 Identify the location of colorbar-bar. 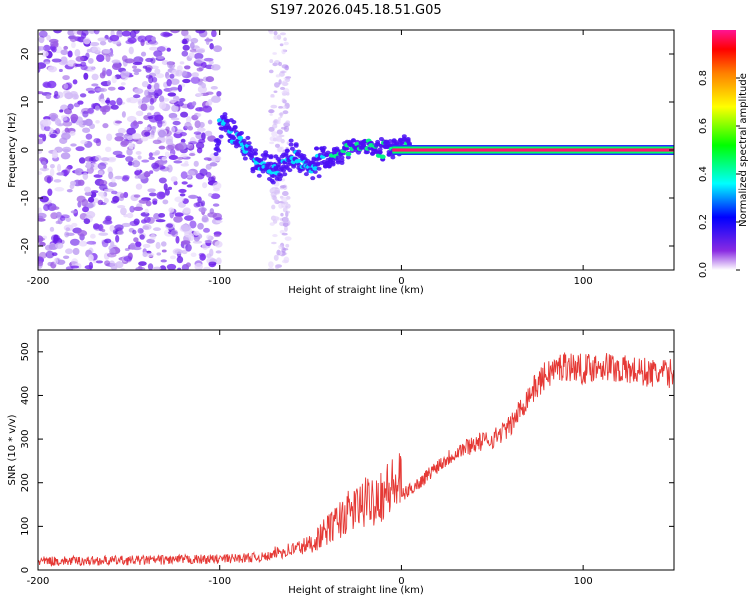
(724, 150).